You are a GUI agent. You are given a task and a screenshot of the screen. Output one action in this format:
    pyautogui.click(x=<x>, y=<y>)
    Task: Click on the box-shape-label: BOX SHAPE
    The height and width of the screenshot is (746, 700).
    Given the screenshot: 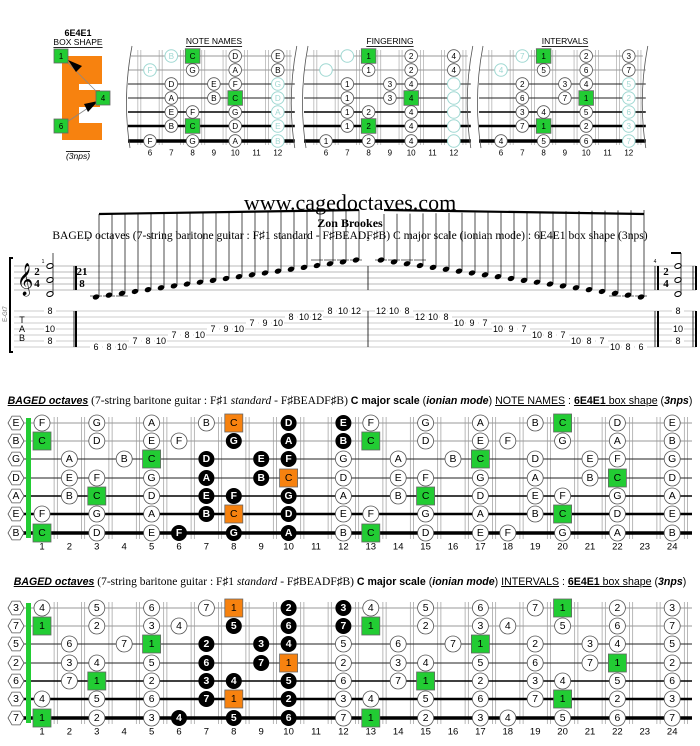 What is the action you would take?
    pyautogui.click(x=77, y=42)
    